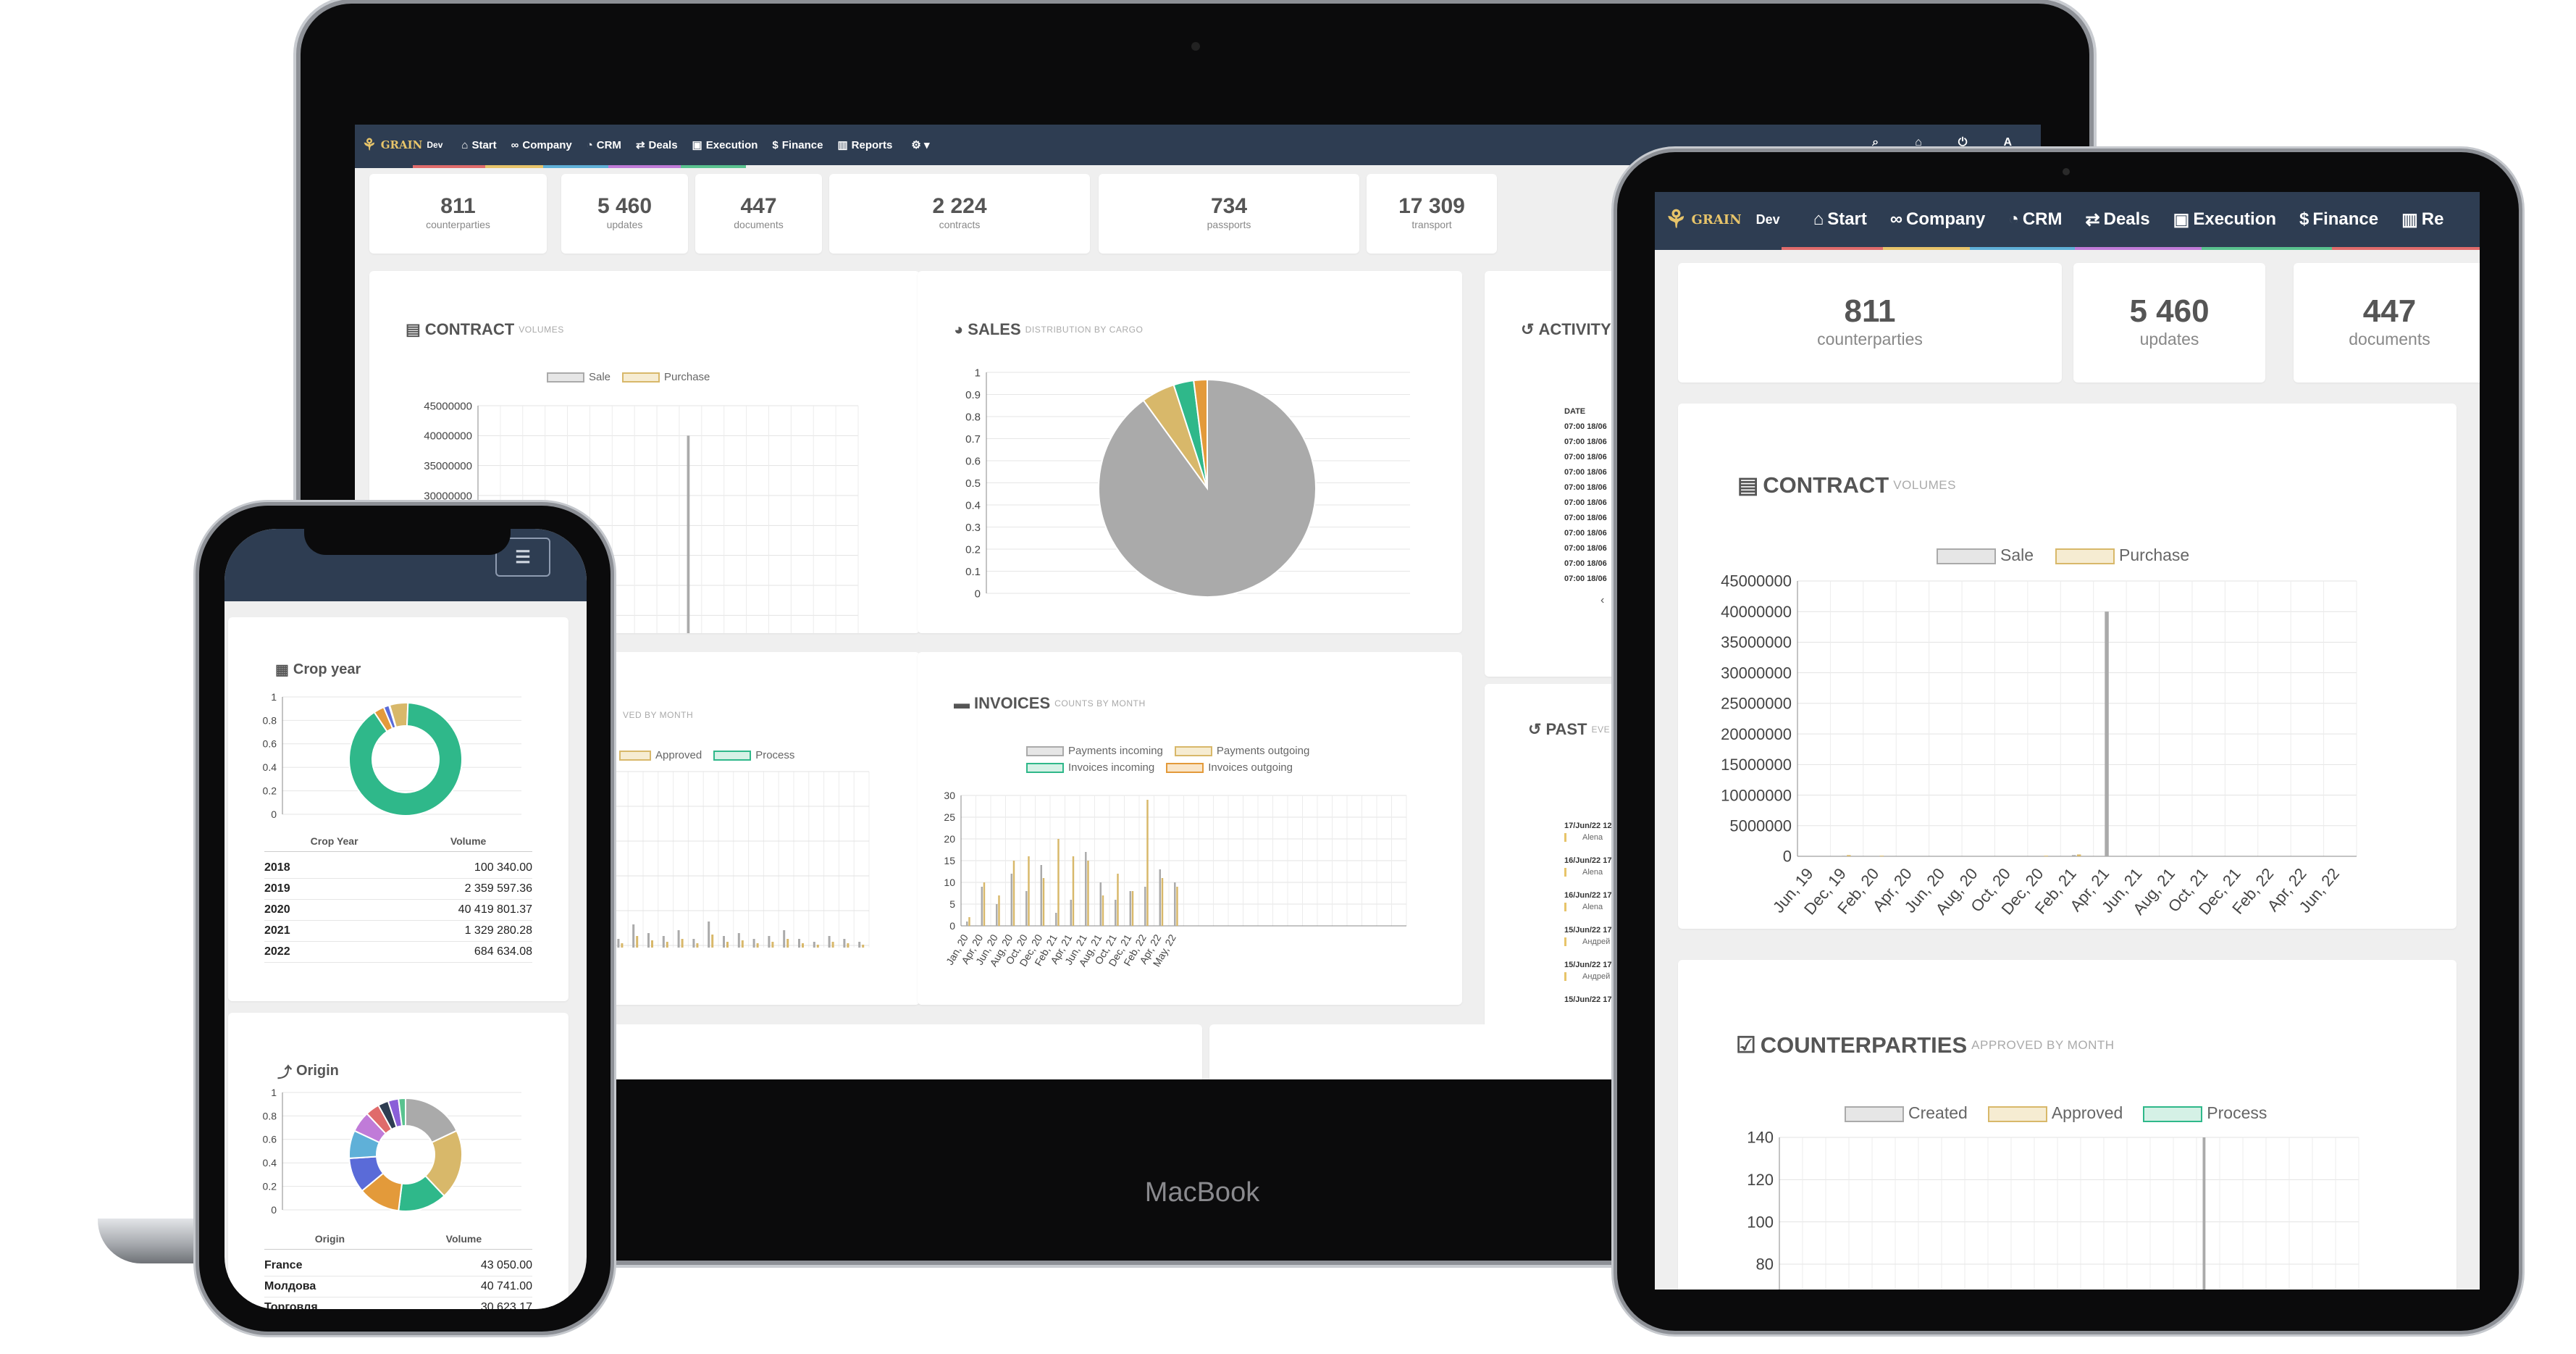 Image resolution: width=2576 pixels, height=1354 pixels. What do you see at coordinates (1591, 908) in the screenshot?
I see `past-event-item: 16/Jun/22 17 Alena` at bounding box center [1591, 908].